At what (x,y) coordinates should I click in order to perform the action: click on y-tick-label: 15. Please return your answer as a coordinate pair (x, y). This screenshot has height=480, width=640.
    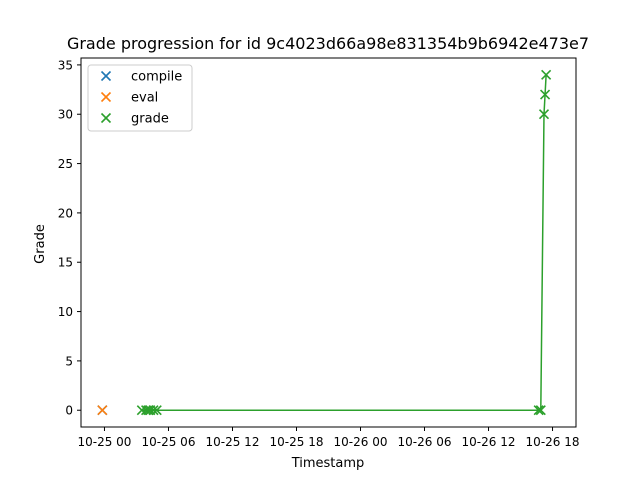
    Looking at the image, I should click on (65, 263).